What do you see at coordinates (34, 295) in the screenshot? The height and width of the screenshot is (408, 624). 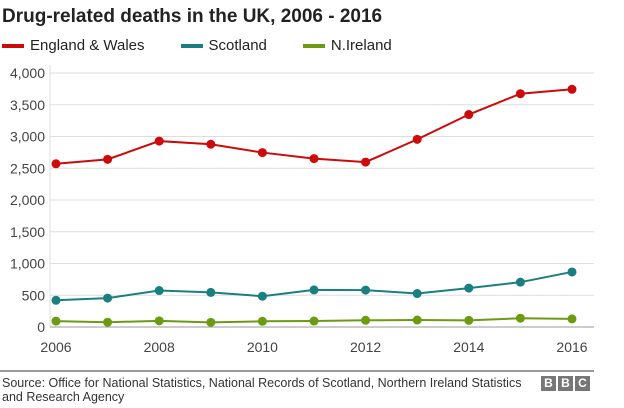 I see `y-tick-label: 500` at bounding box center [34, 295].